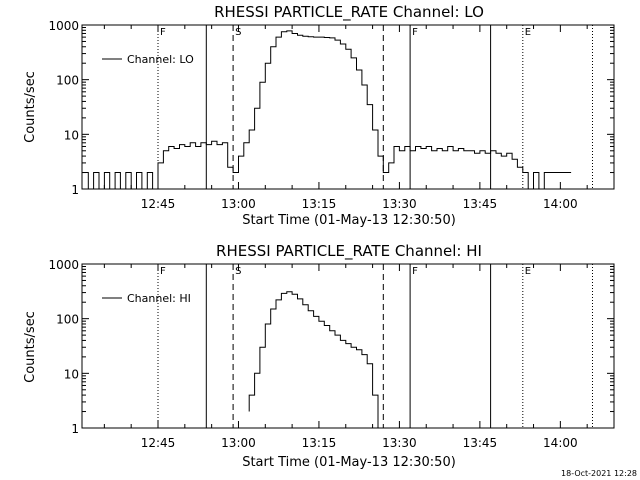 This screenshot has width=640, height=480. What do you see at coordinates (159, 298) in the screenshot?
I see `legend-label: Channel: HI` at bounding box center [159, 298].